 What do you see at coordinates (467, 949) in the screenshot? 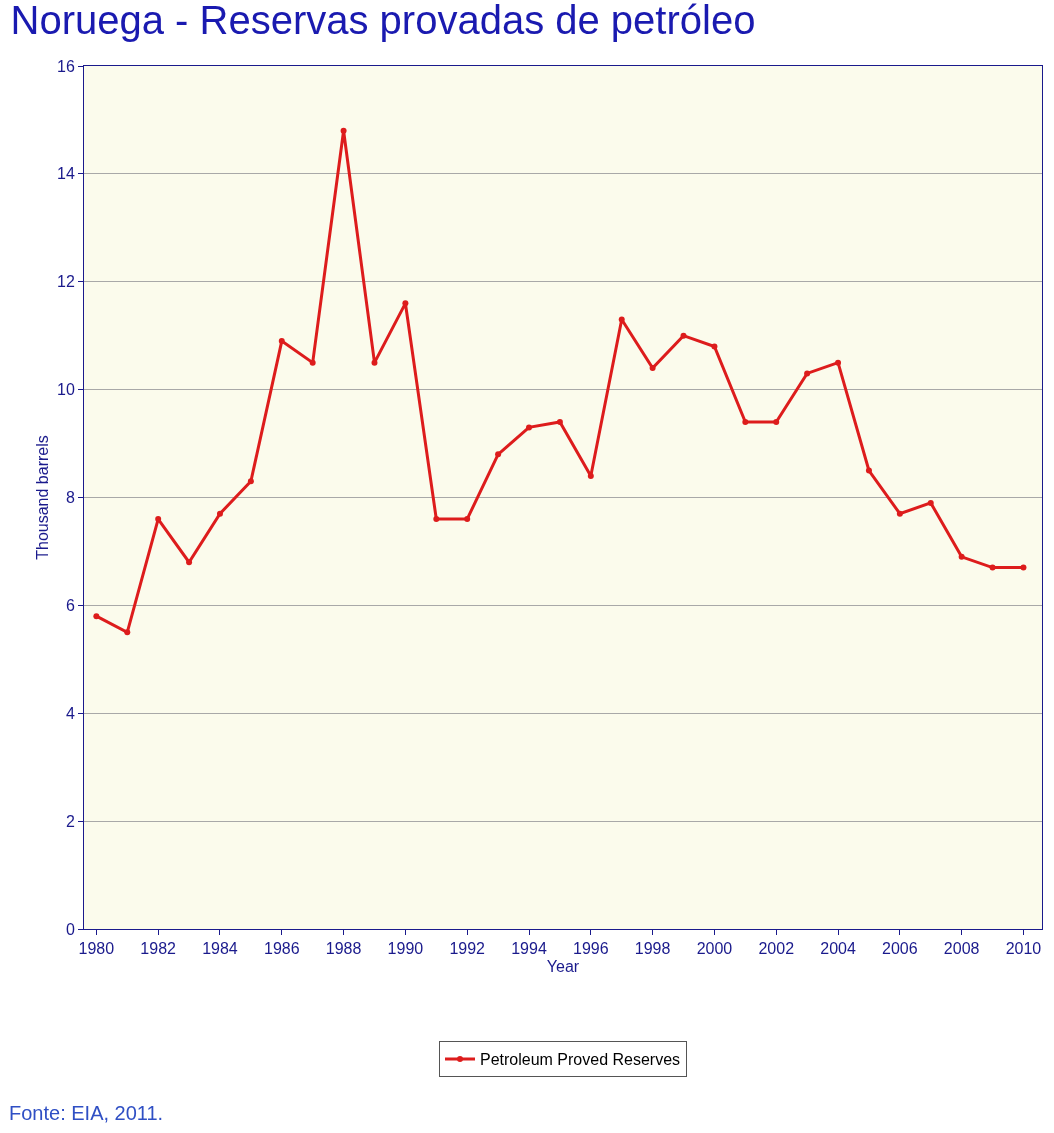
I see `x-tick-label: 1992` at bounding box center [467, 949].